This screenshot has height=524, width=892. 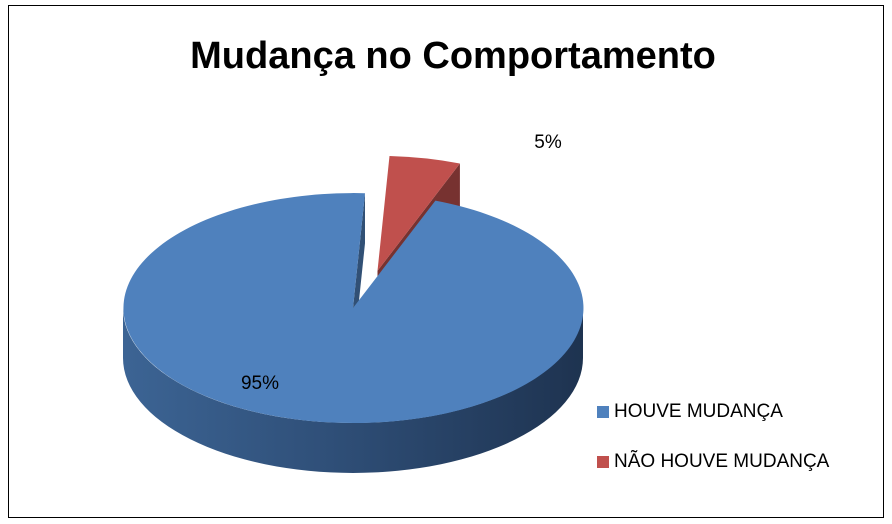 What do you see at coordinates (722, 461) in the screenshot?
I see `legend-label: NÃO HOUVE MUDANÇA` at bounding box center [722, 461].